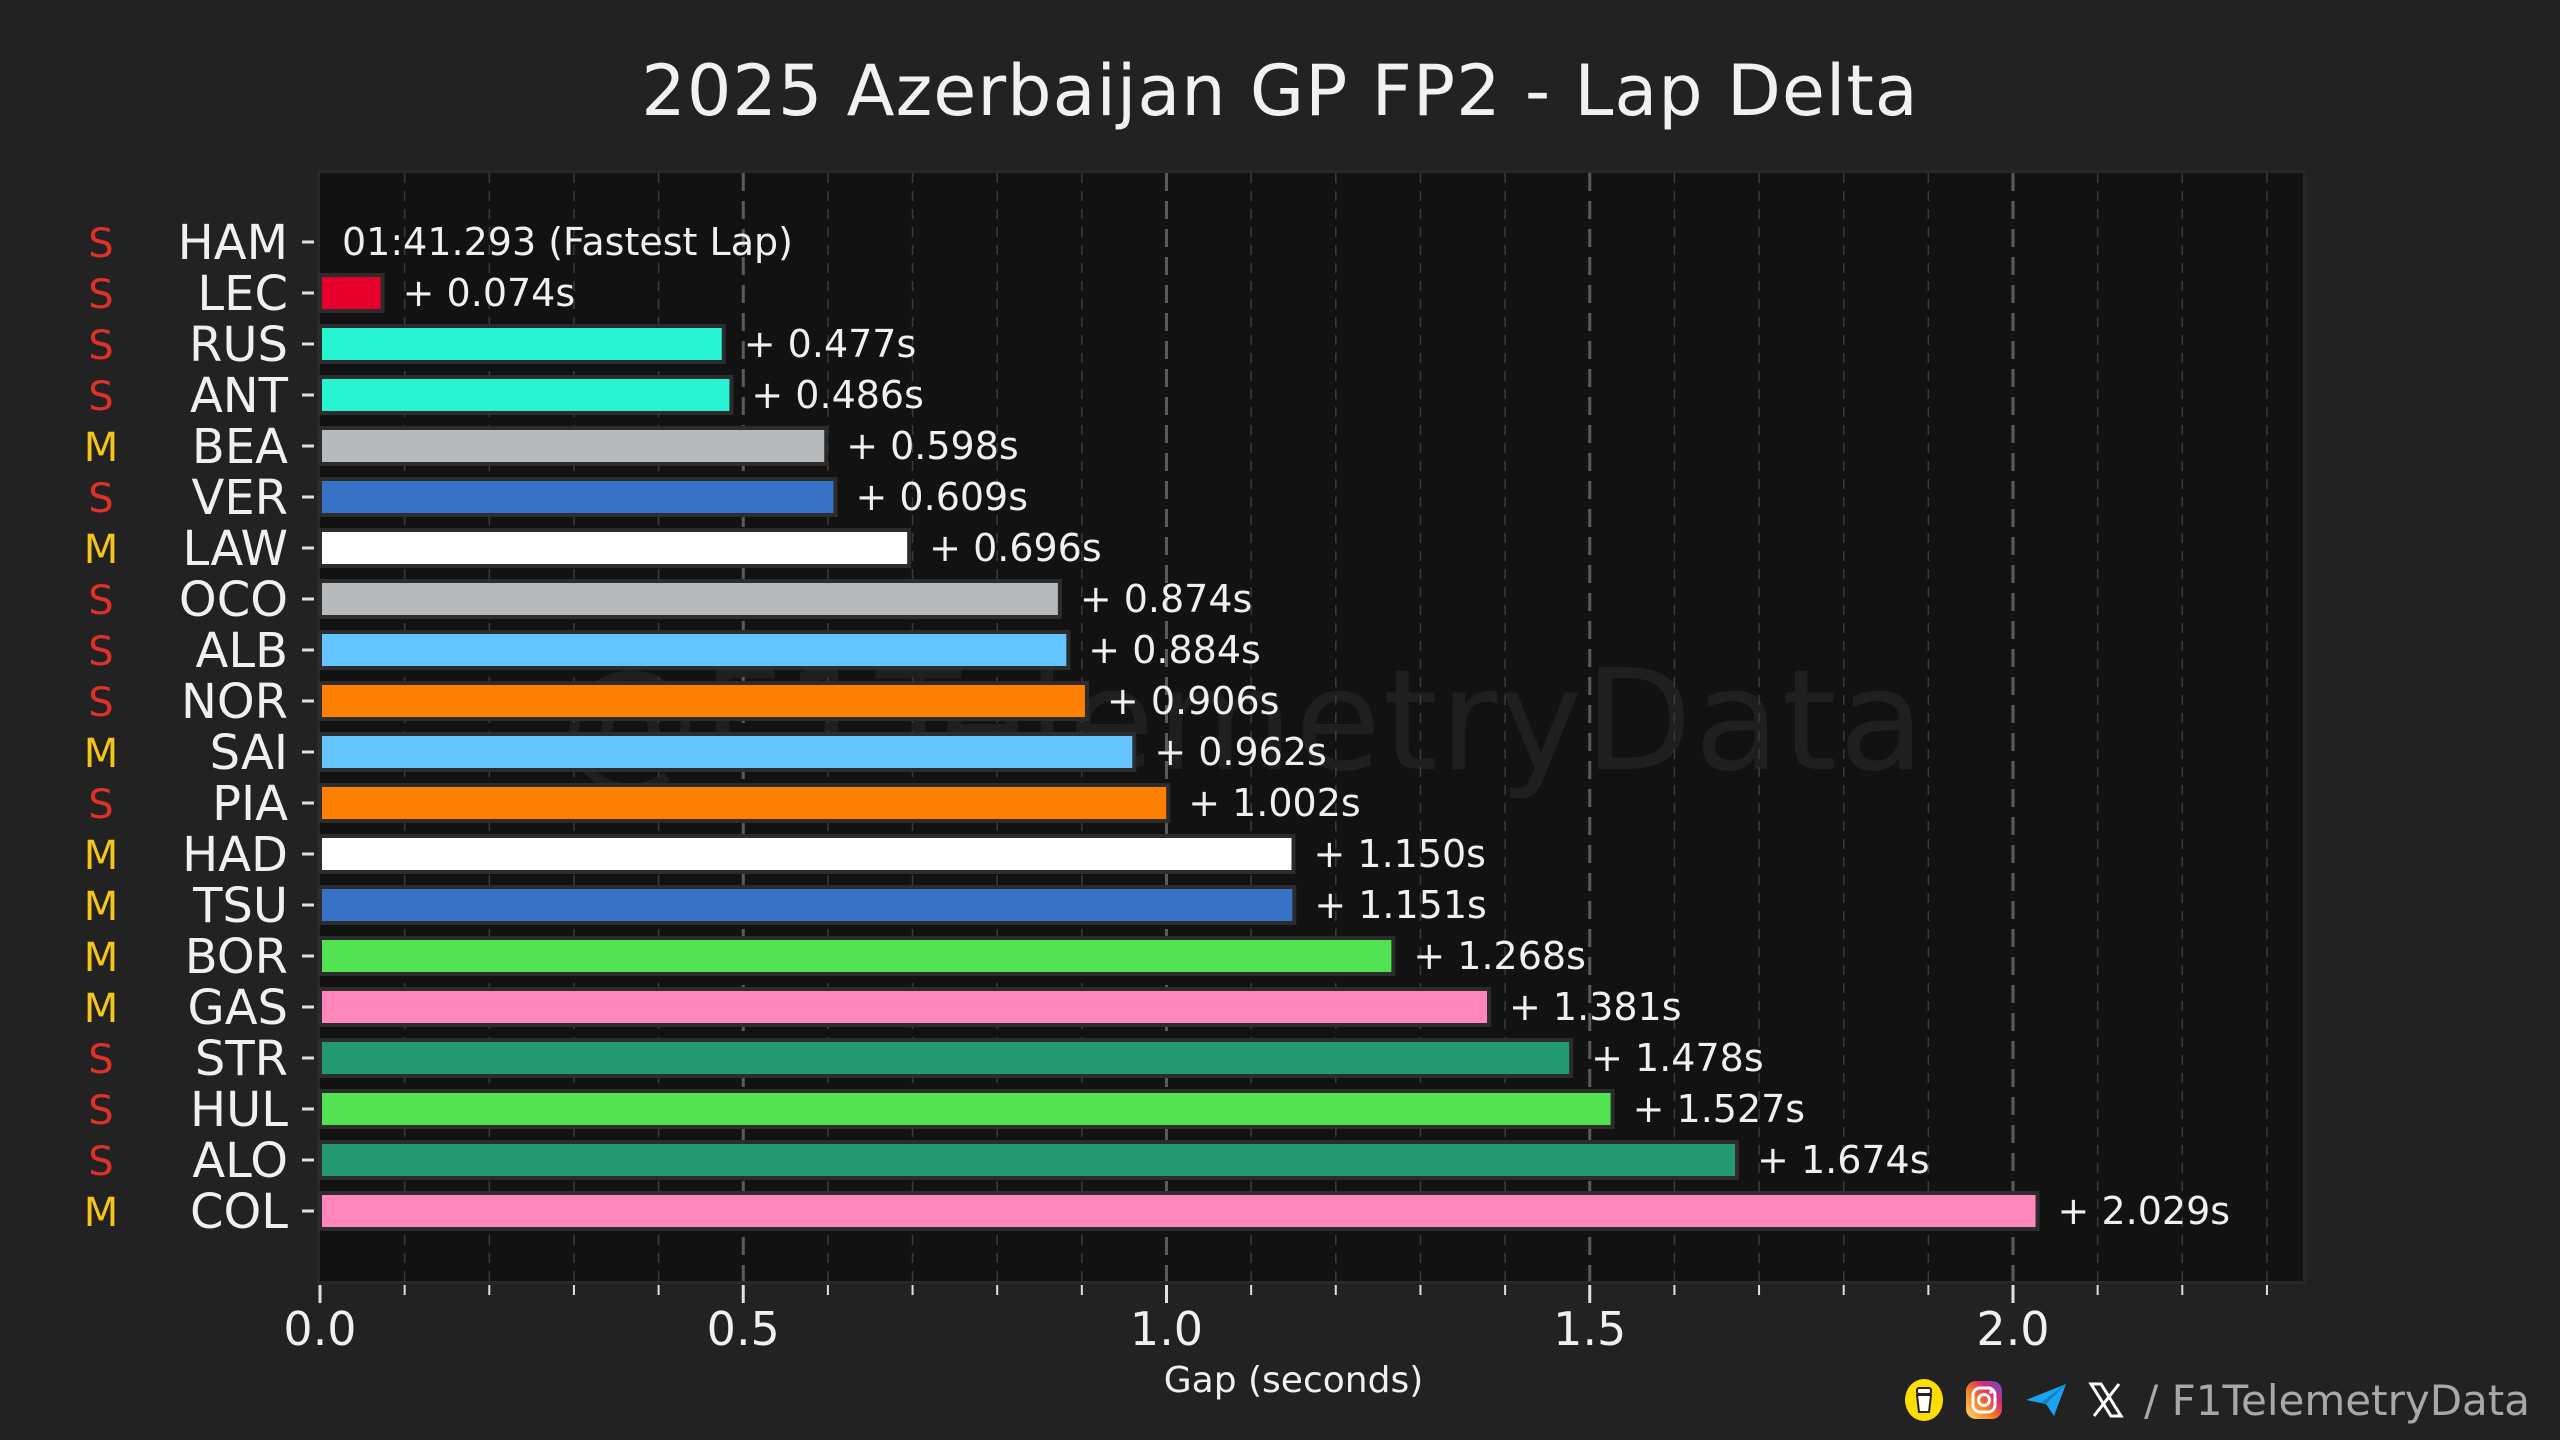 This screenshot has width=2560, height=1440. What do you see at coordinates (830, 344) in the screenshot?
I see `value-label: + 0.477s` at bounding box center [830, 344].